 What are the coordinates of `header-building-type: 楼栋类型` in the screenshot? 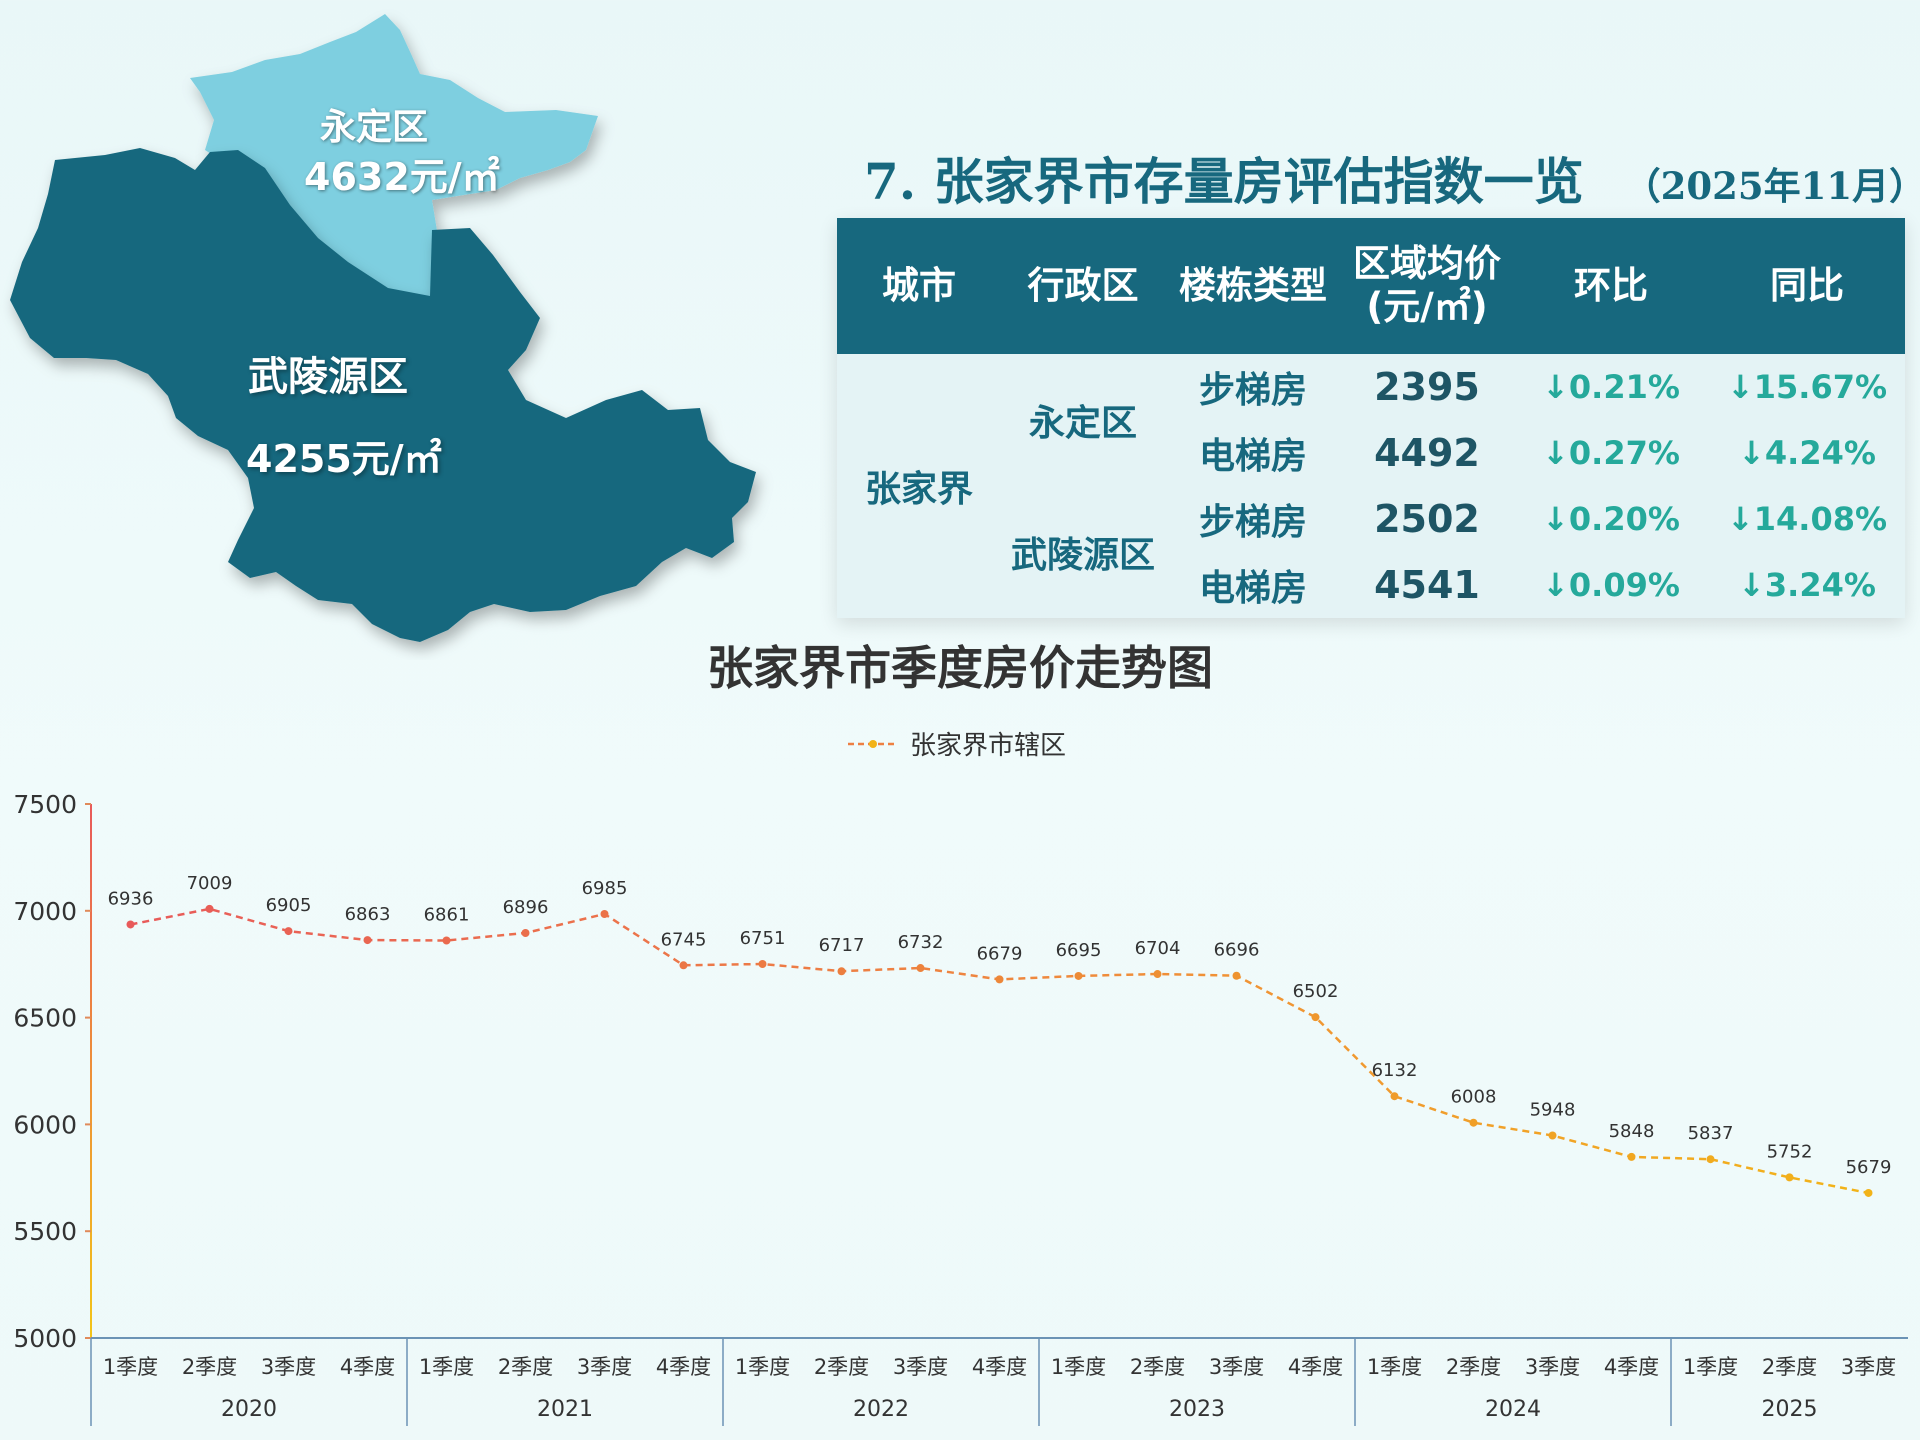 It's located at (1253, 286).